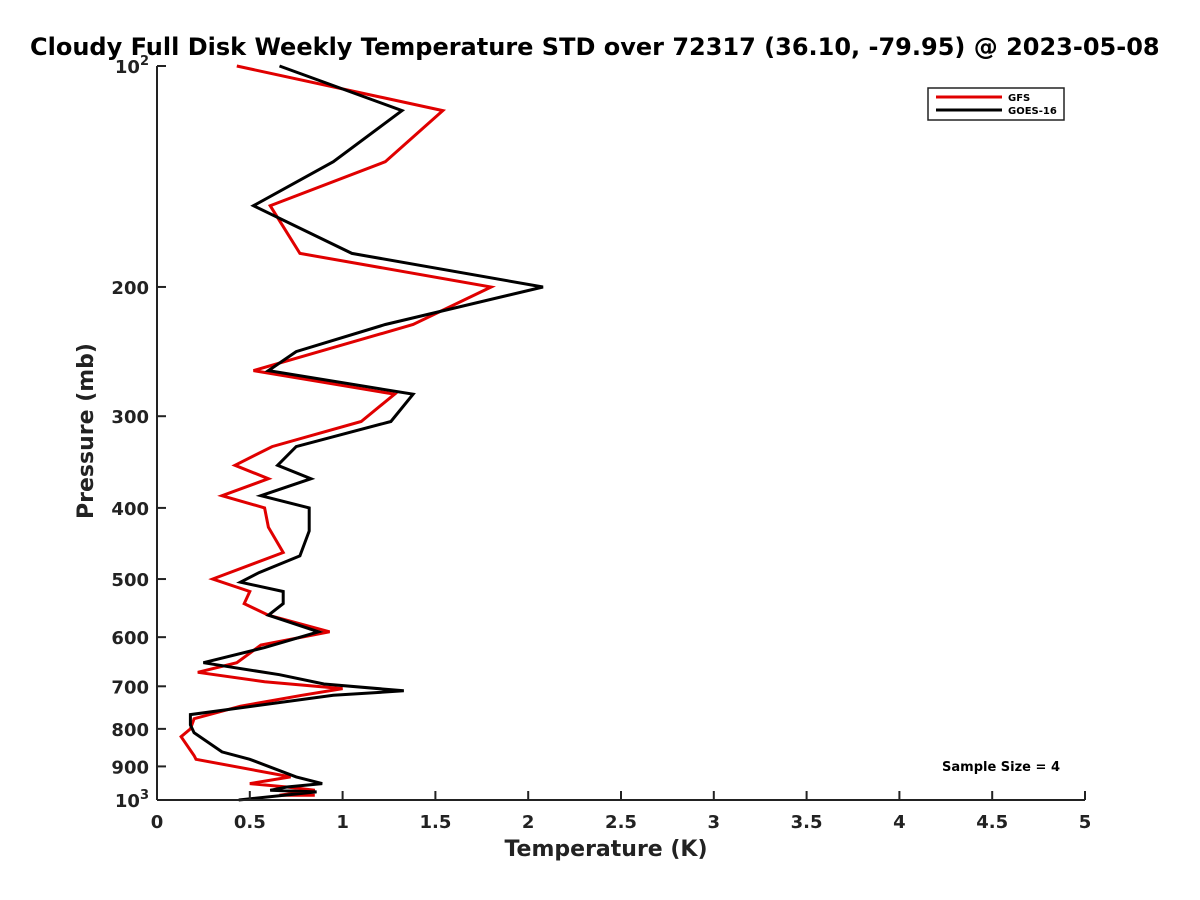 The height and width of the screenshot is (900, 1200). Describe the element at coordinates (528, 822) in the screenshot. I see `x-tick-label: 2` at that location.